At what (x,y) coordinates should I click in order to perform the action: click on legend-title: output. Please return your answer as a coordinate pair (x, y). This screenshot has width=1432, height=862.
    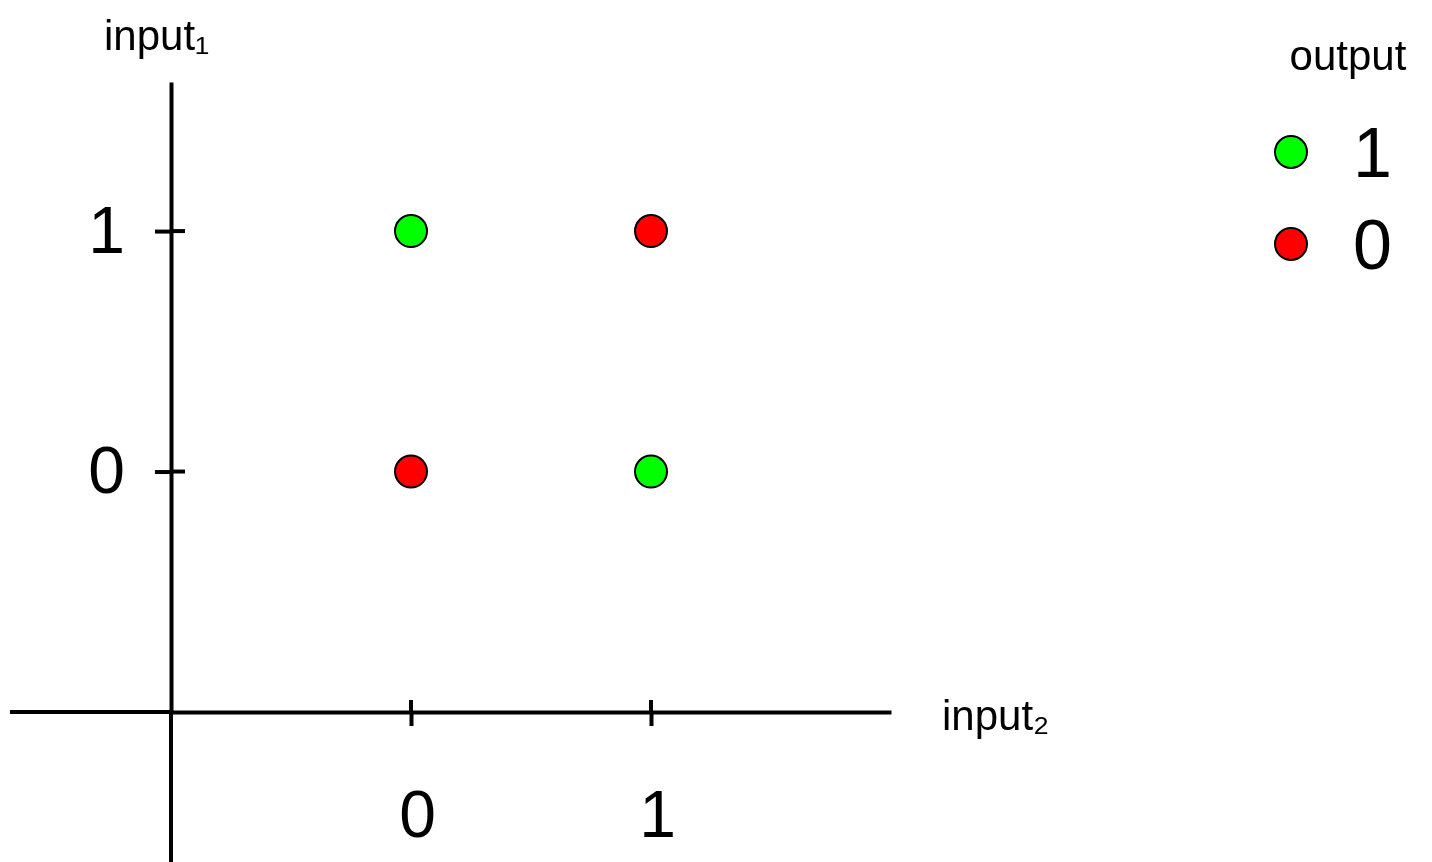
    Looking at the image, I should click on (1348, 55).